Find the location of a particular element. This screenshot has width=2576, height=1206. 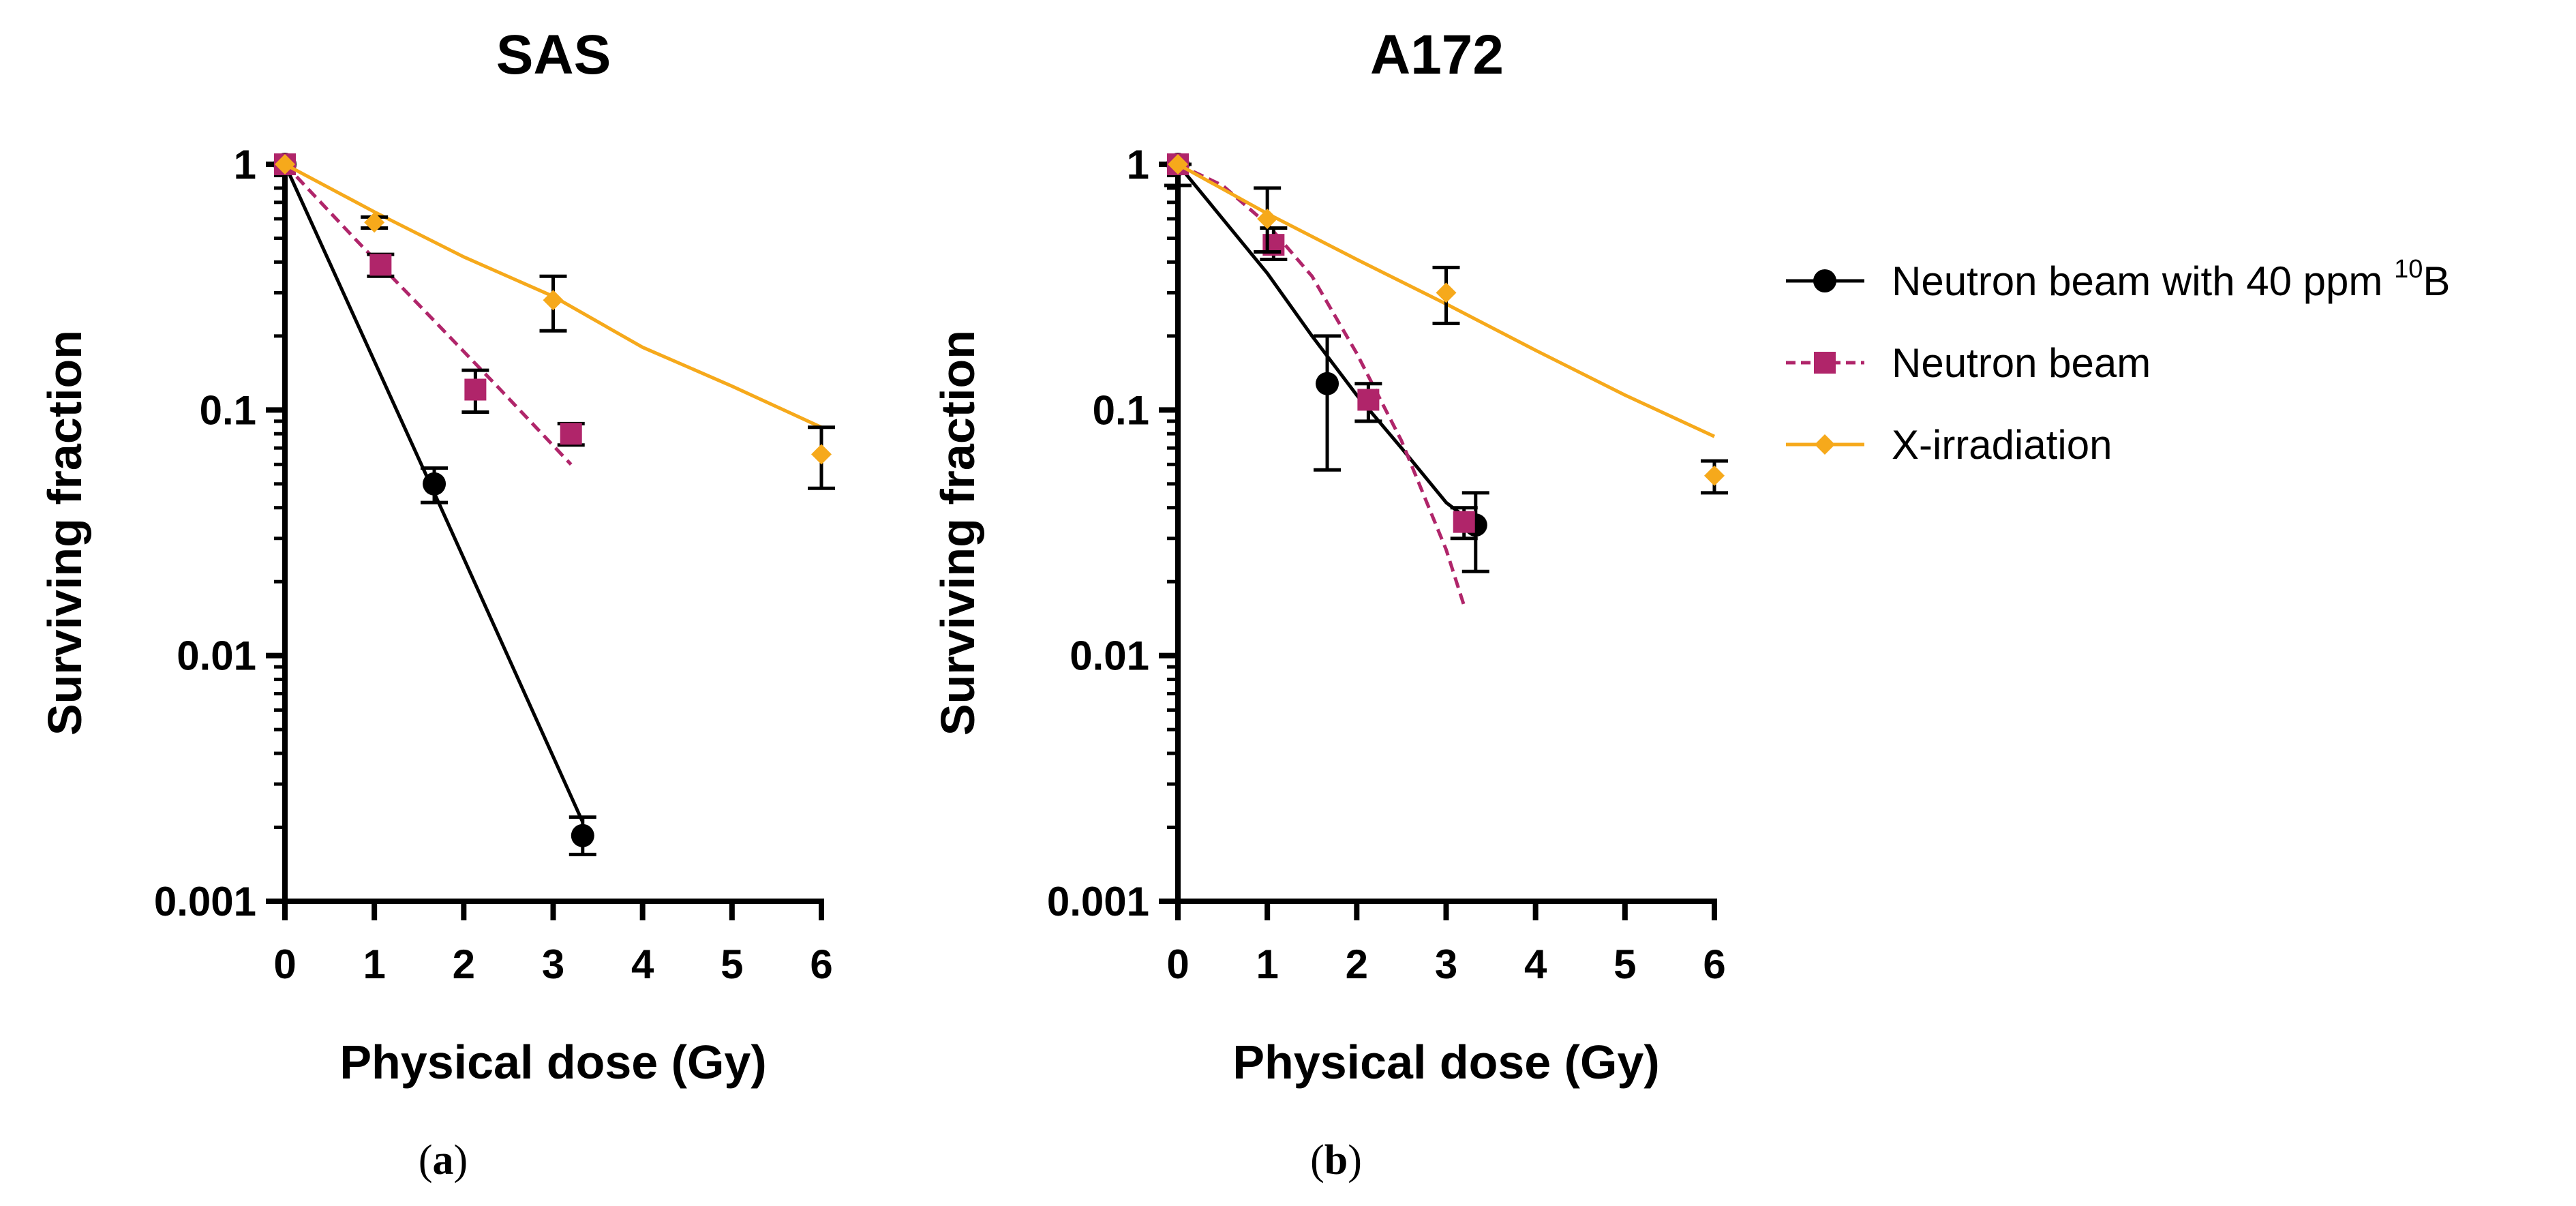

legend-item: X-irradiation is located at coordinates (1949, 445).